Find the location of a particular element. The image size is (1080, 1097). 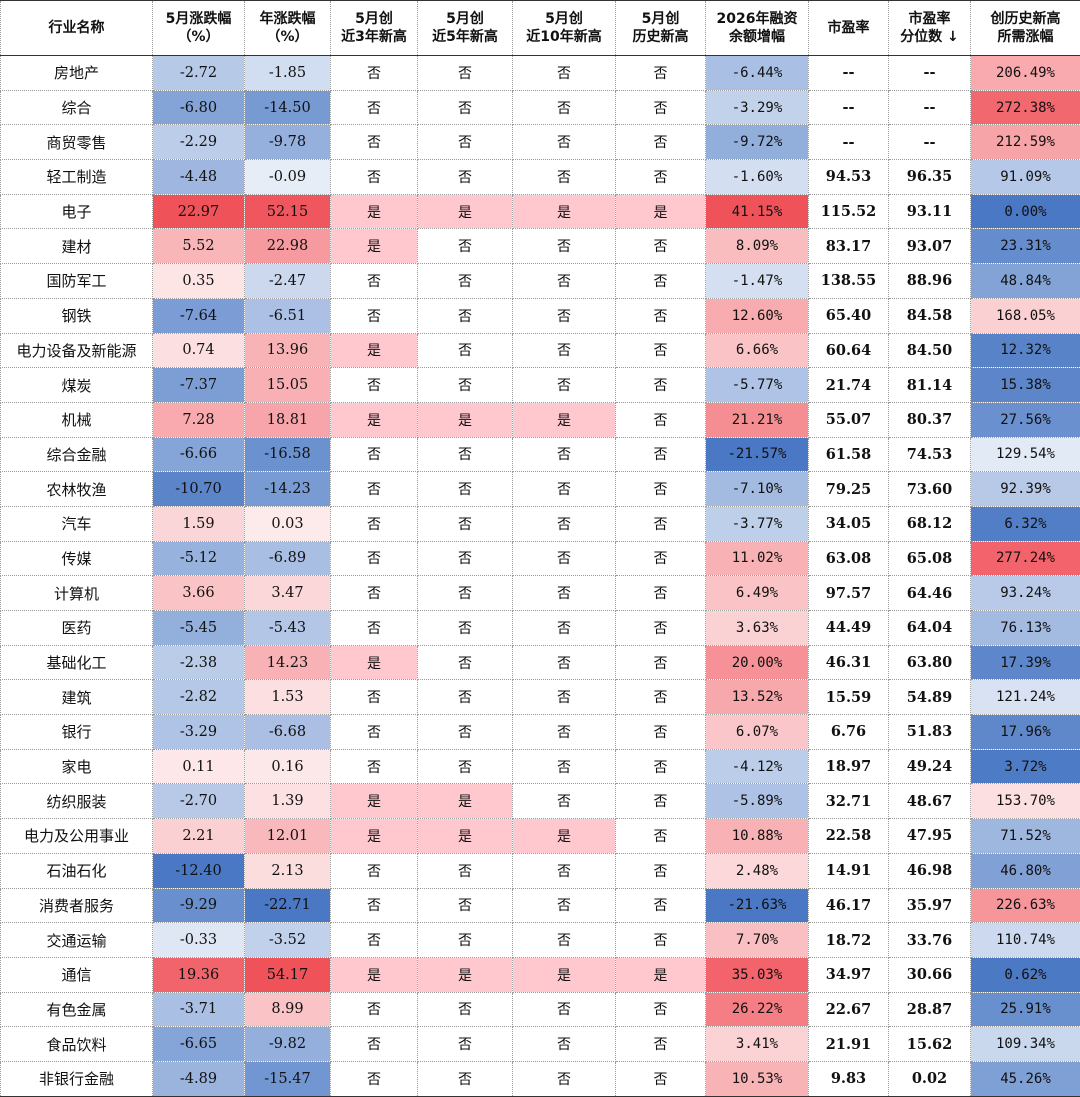

header-3y-high: 5月创近3年新高 is located at coordinates (374, 28).